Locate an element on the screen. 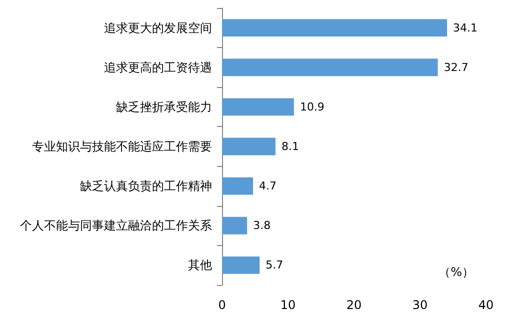 This screenshot has height=331, width=510. y-tick-label: 追求更大的发展空间 is located at coordinates (158, 27).